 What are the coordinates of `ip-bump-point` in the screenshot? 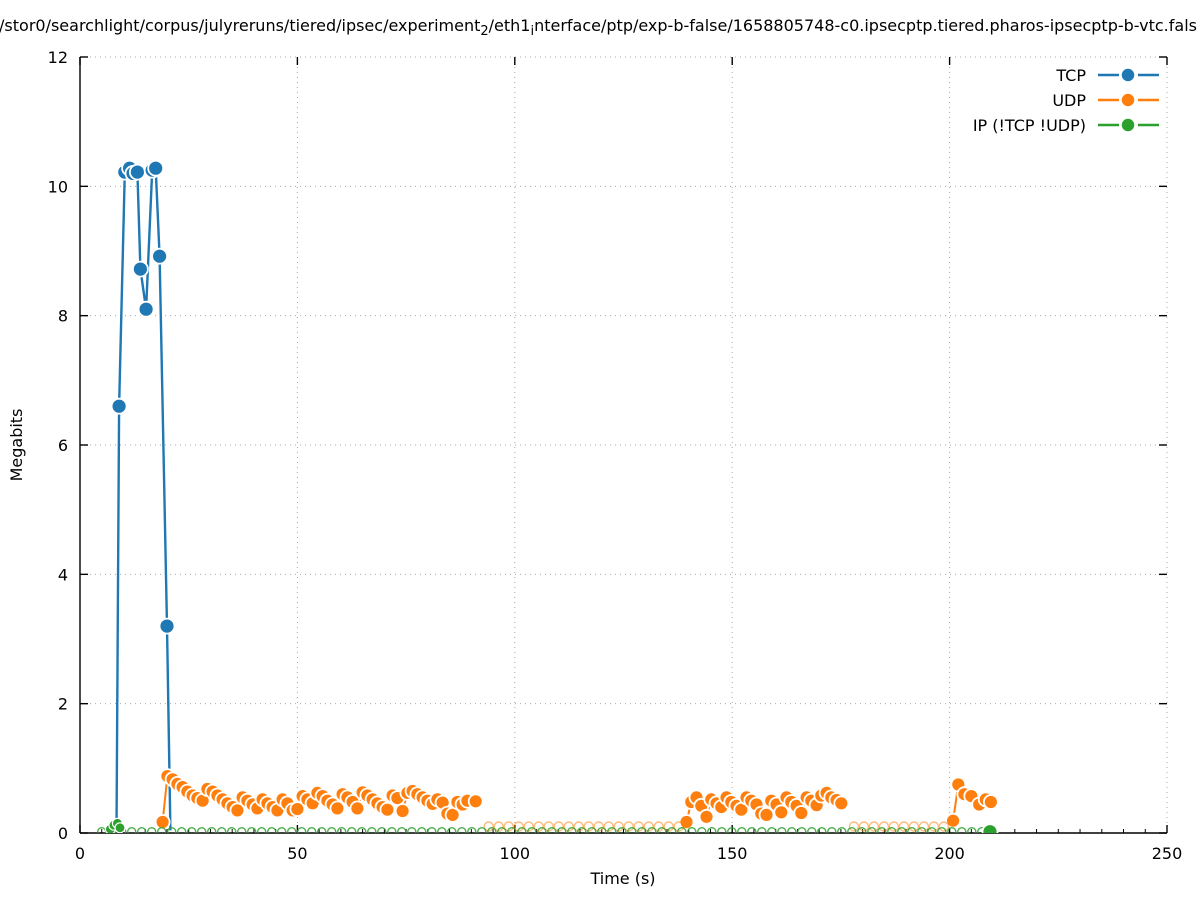 It's located at (120, 827).